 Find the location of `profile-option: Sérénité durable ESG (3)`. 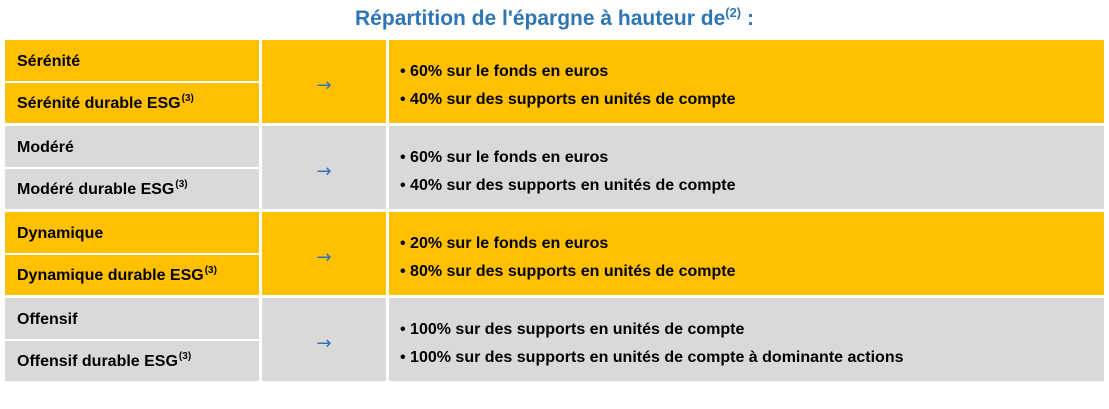

profile-option: Sérénité durable ESG (3) is located at coordinates (132, 102).